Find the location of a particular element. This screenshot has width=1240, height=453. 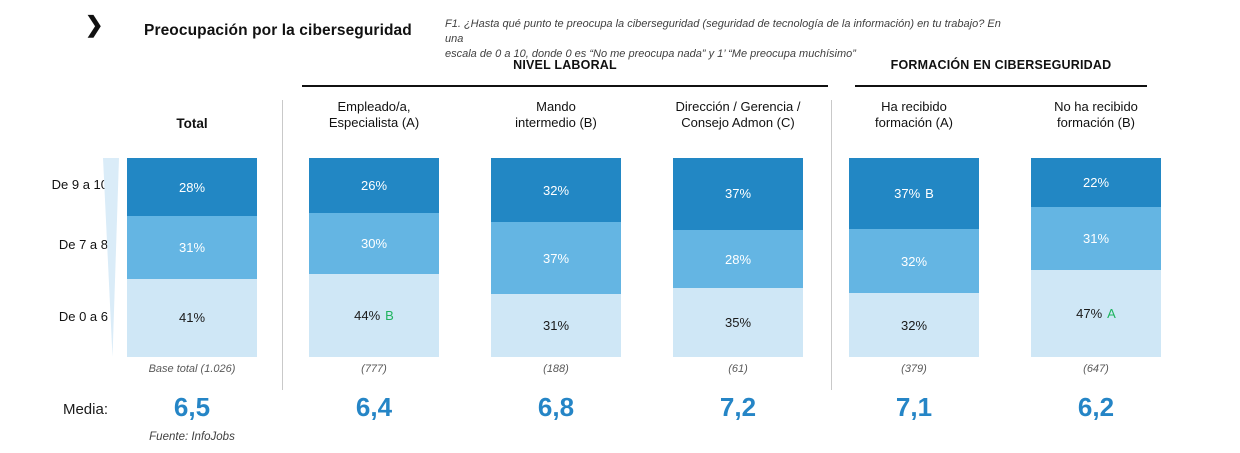

column-header-empleado-especialista: Empleado/a, Especialista (A) is located at coordinates (374, 113).